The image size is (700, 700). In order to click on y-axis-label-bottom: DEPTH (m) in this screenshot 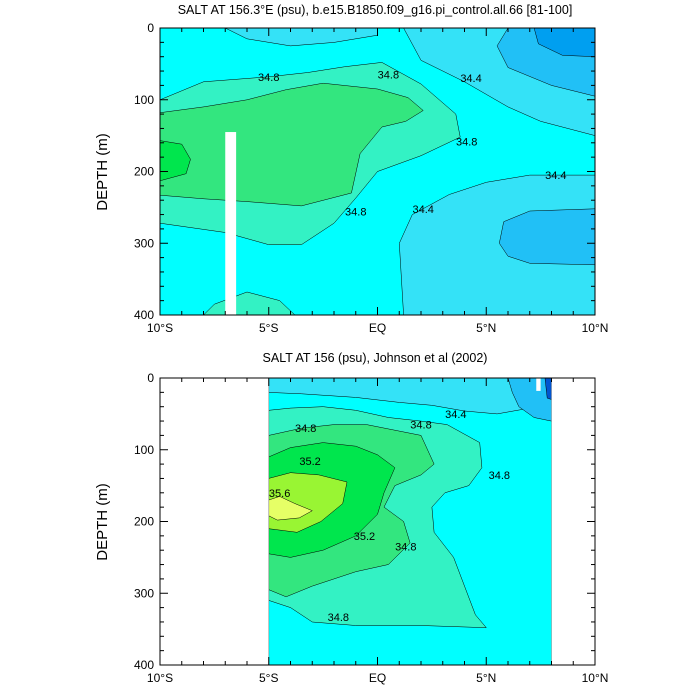, I will do `click(102, 522)`.